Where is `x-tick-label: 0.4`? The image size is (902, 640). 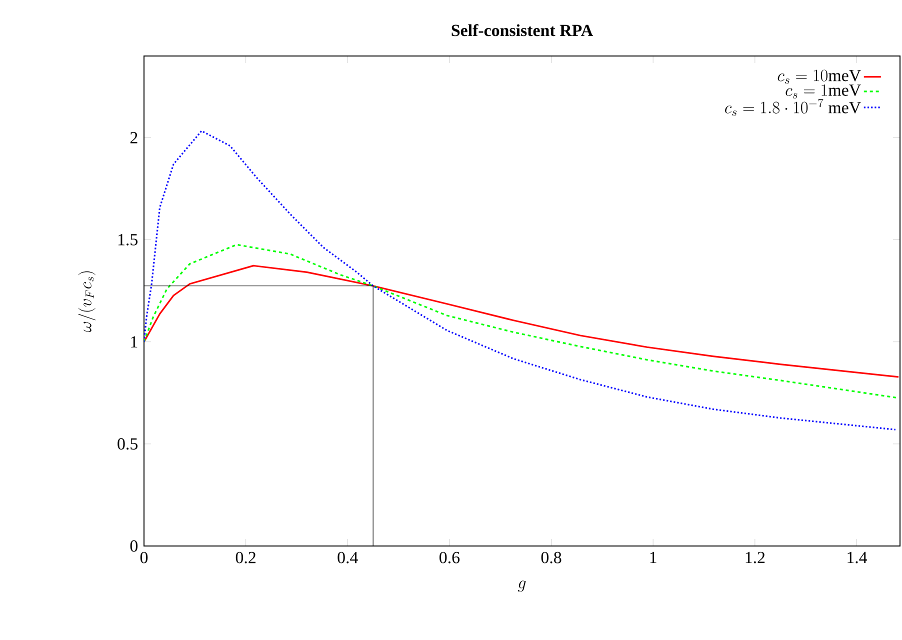
x-tick-label: 0.4 is located at coordinates (348, 558).